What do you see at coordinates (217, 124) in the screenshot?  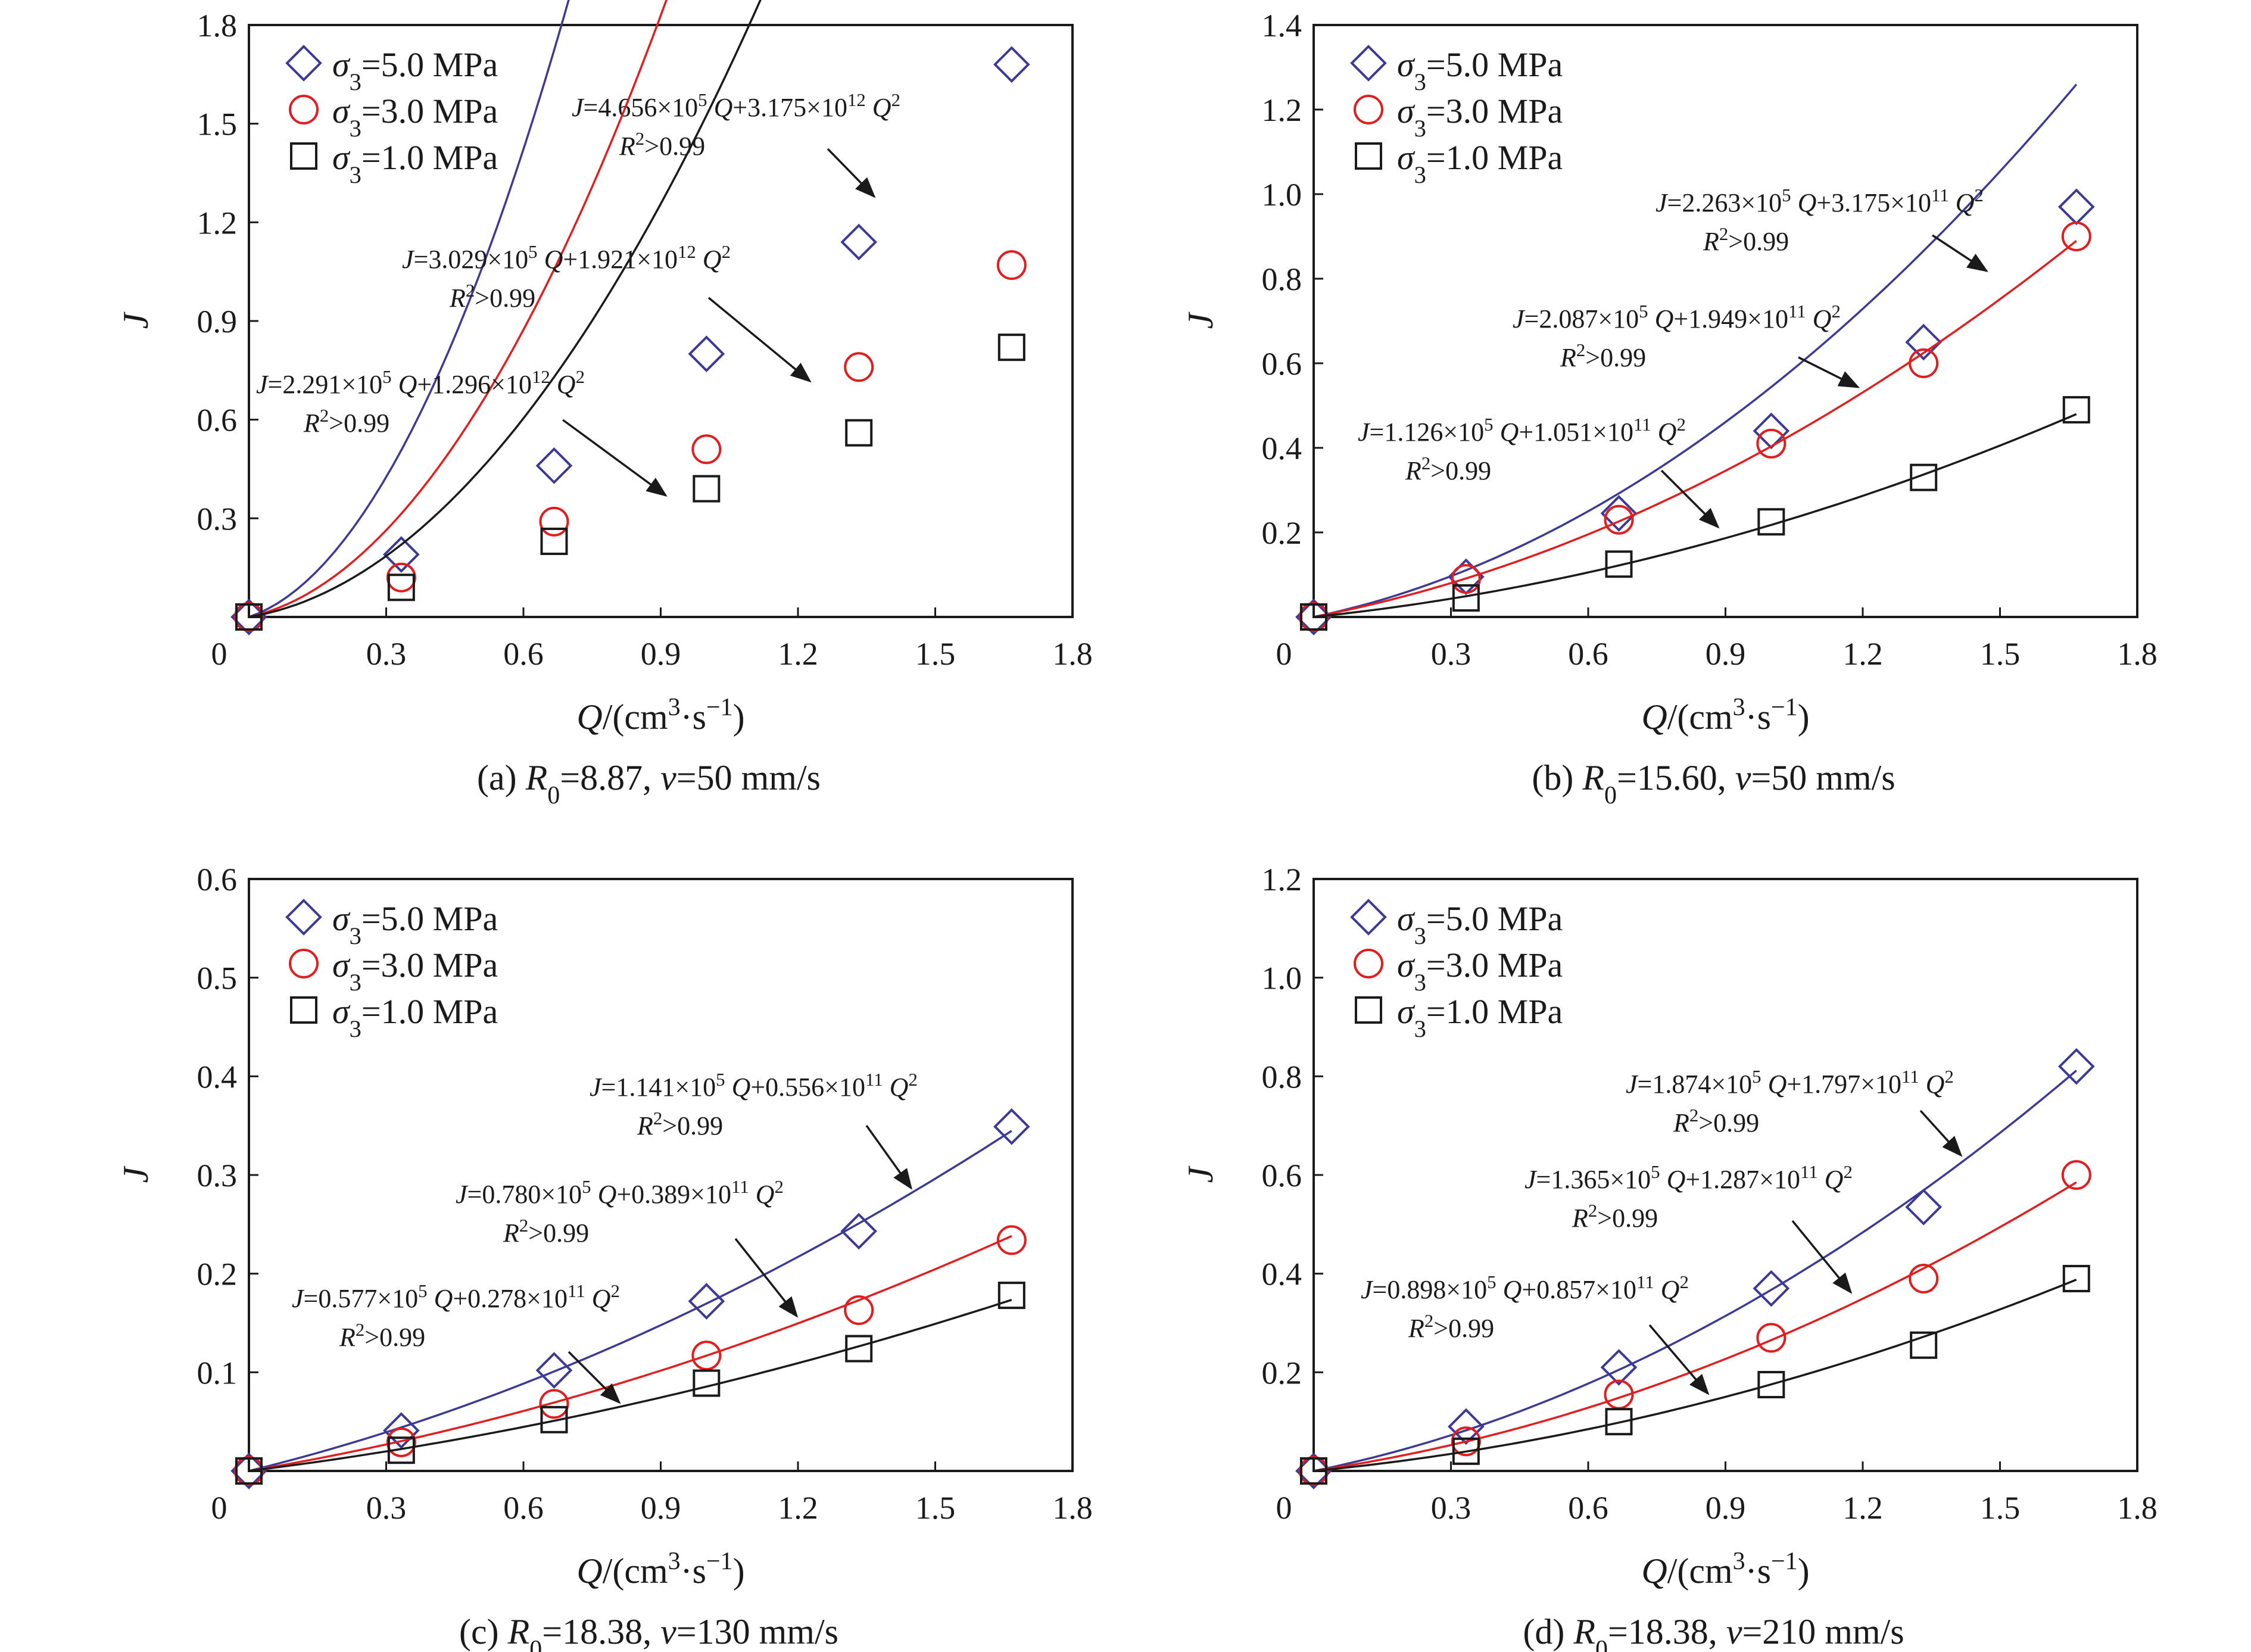 I see `y-tick-label: 1.5` at bounding box center [217, 124].